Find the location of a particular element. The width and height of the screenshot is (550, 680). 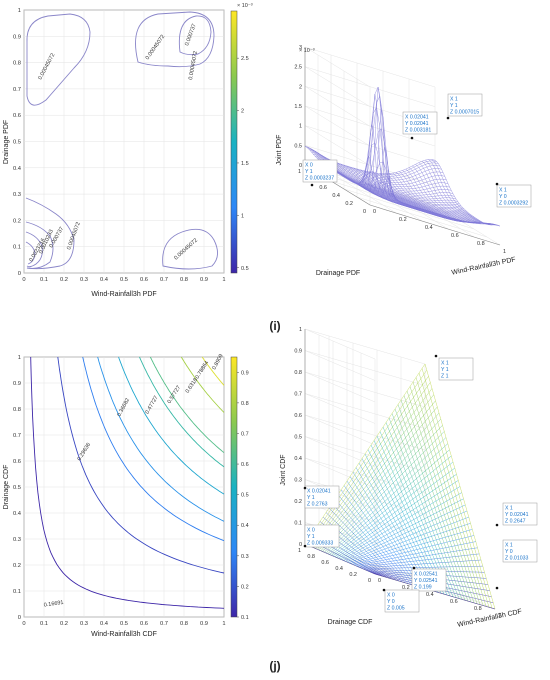

colorbar-tick-label: 1 is located at coordinates (242, 216).